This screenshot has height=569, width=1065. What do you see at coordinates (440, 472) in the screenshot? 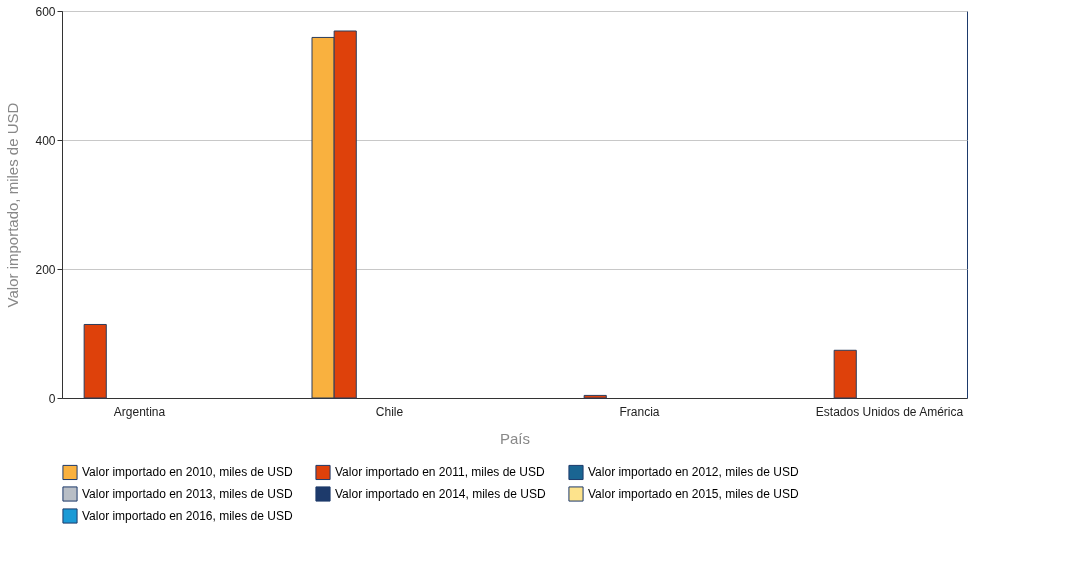
I see `legend-label: Valor importado en 2011, miles de USD` at bounding box center [440, 472].